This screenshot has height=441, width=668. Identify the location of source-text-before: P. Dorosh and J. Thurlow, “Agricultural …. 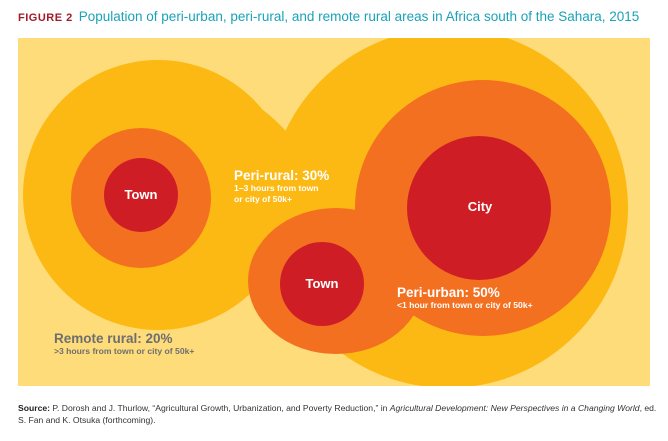
(220, 408).